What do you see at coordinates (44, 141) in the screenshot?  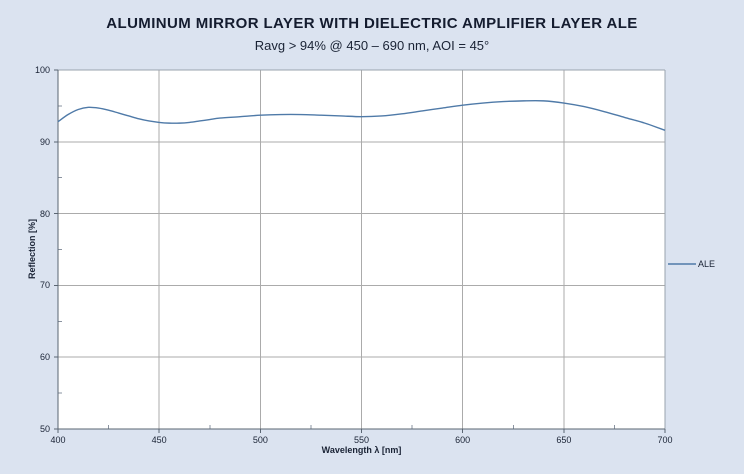 I see `y-tick-label: 90` at bounding box center [44, 141].